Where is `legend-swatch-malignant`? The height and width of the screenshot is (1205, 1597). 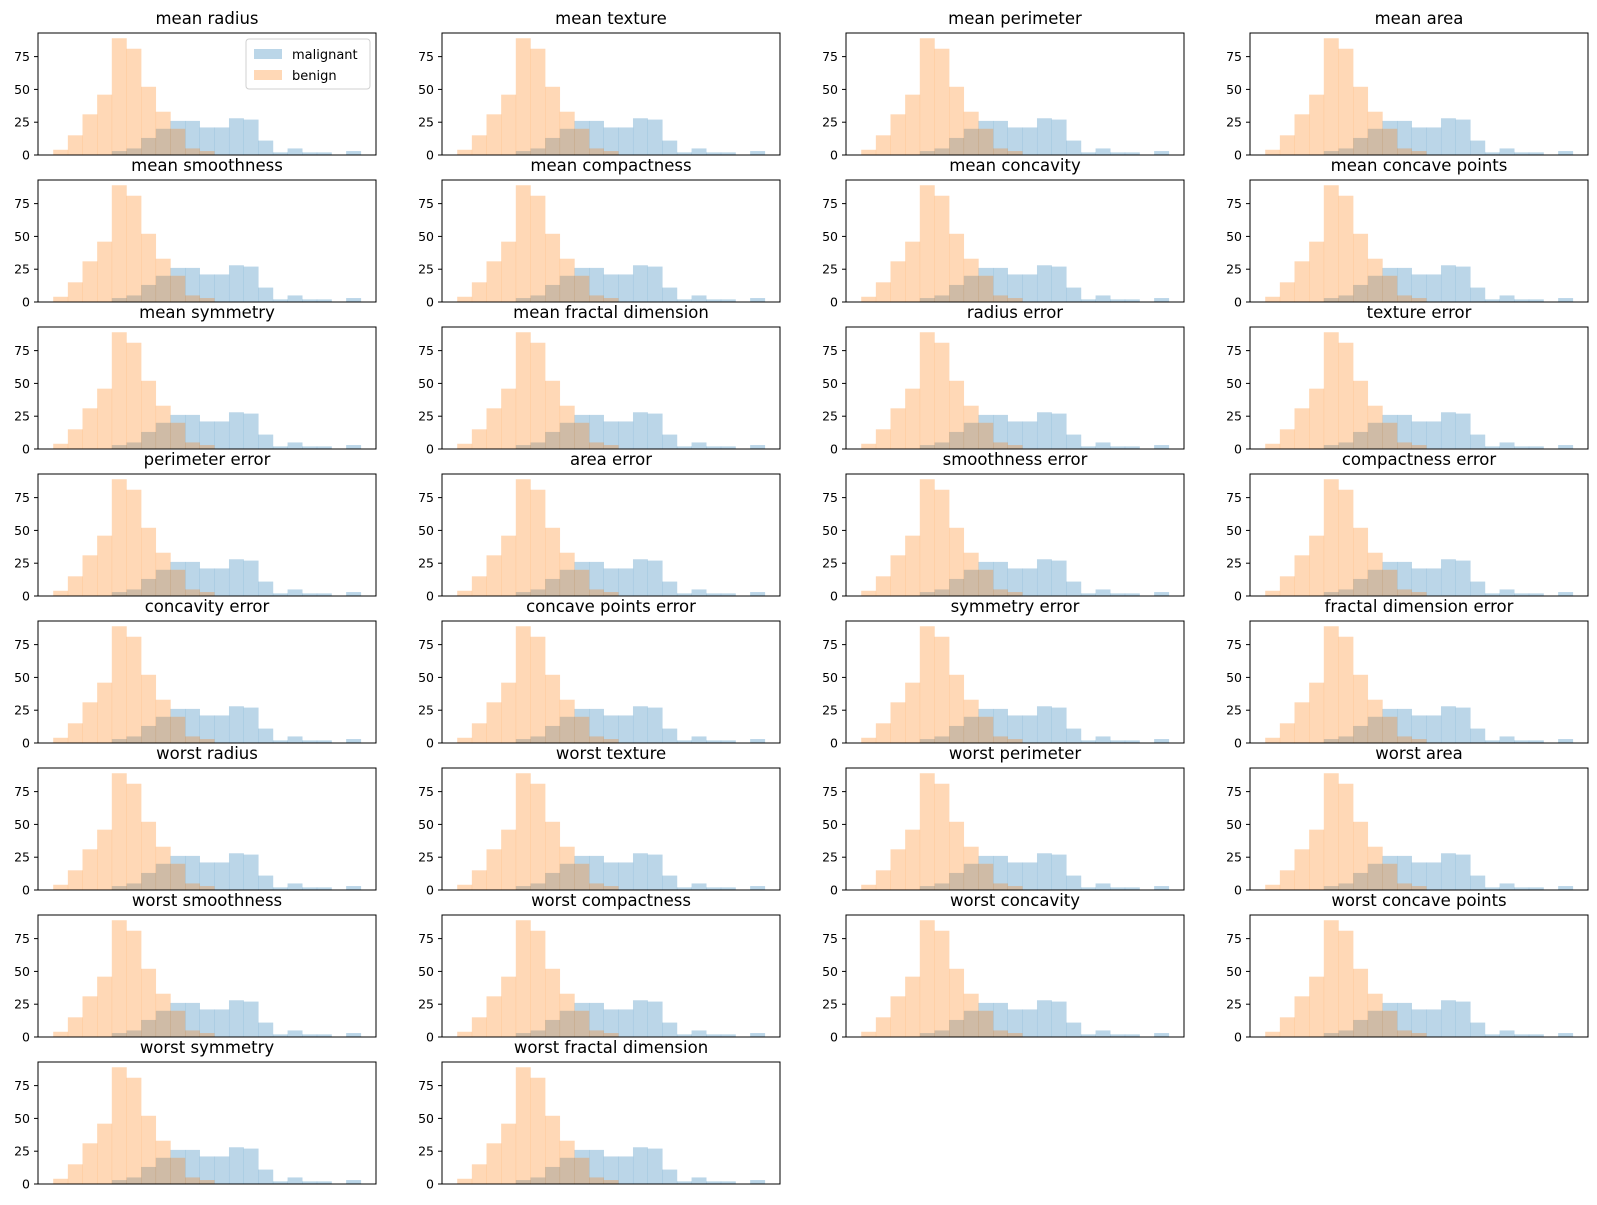 legend-swatch-malignant is located at coordinates (268, 54).